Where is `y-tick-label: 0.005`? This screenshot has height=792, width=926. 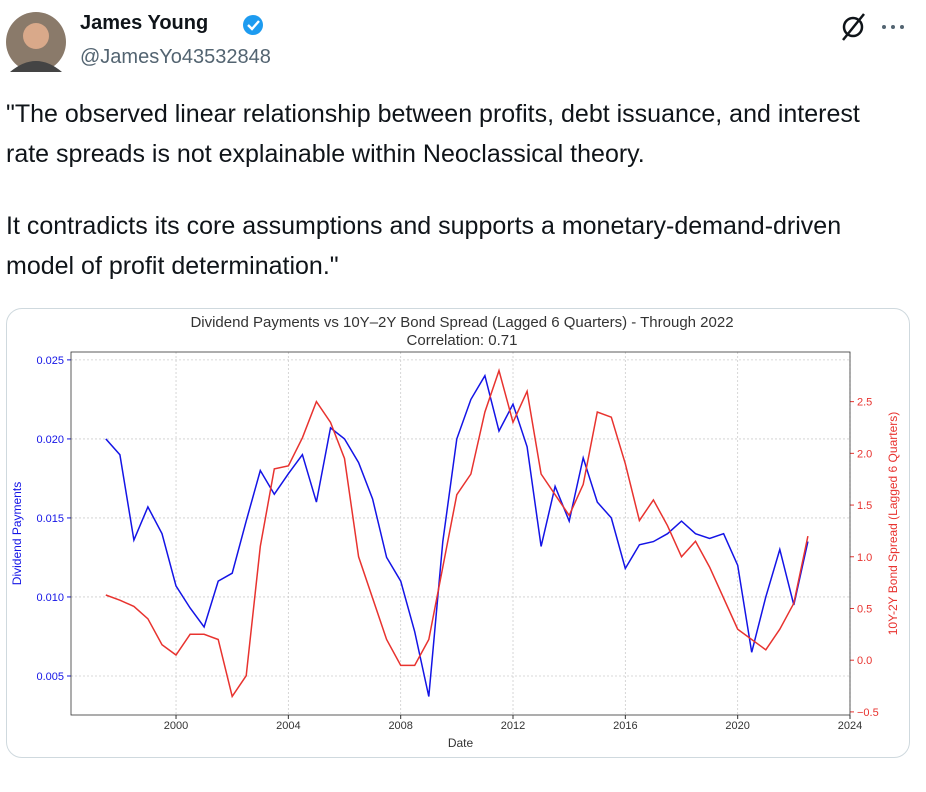 y-tick-label: 0.005 is located at coordinates (50, 677).